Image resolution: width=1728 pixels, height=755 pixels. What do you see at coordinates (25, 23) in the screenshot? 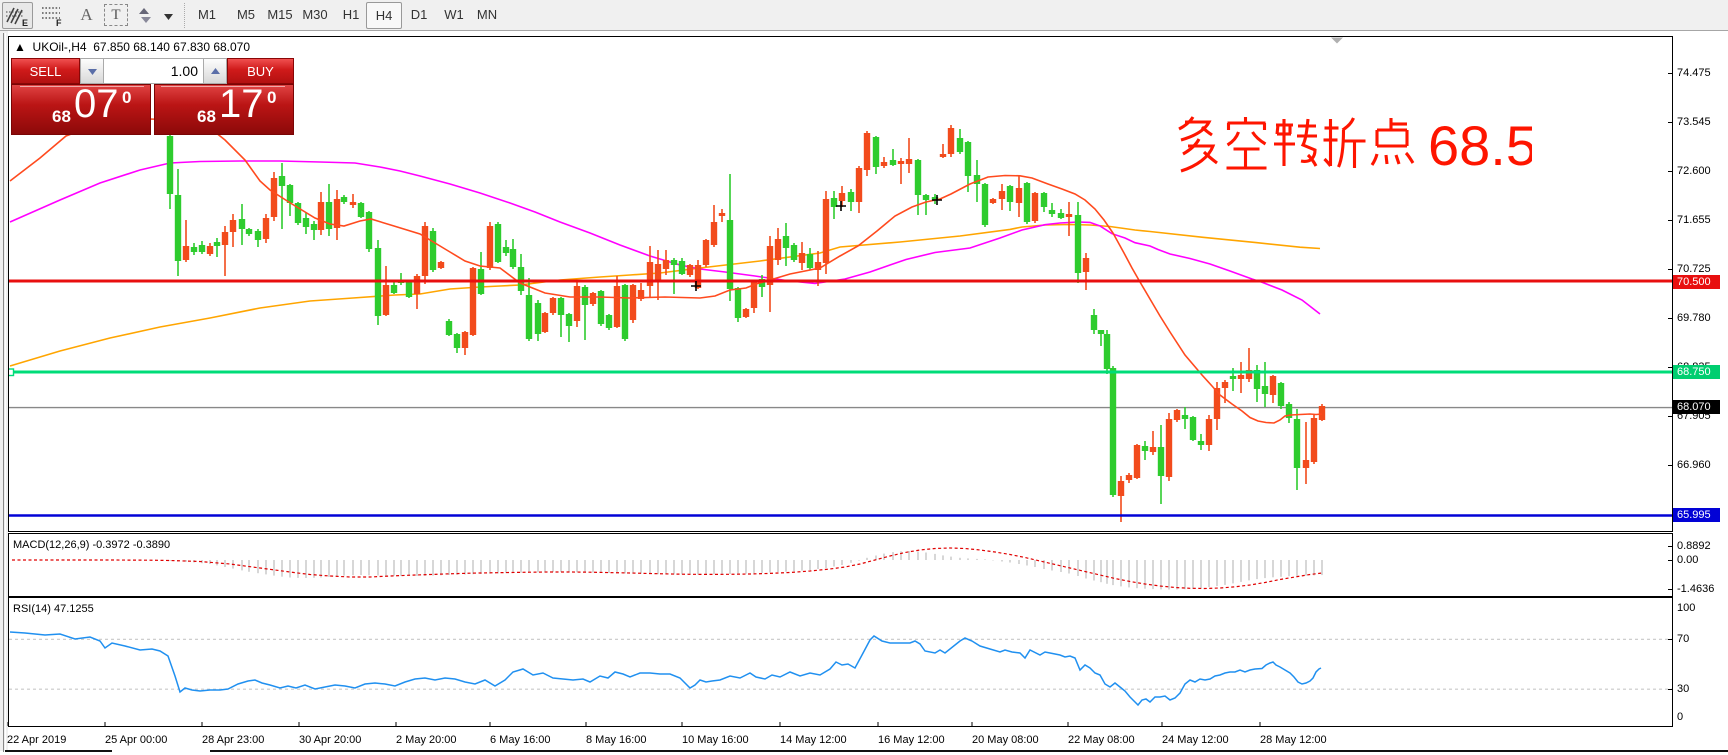
I see `svg-text: E` at bounding box center [25, 23].